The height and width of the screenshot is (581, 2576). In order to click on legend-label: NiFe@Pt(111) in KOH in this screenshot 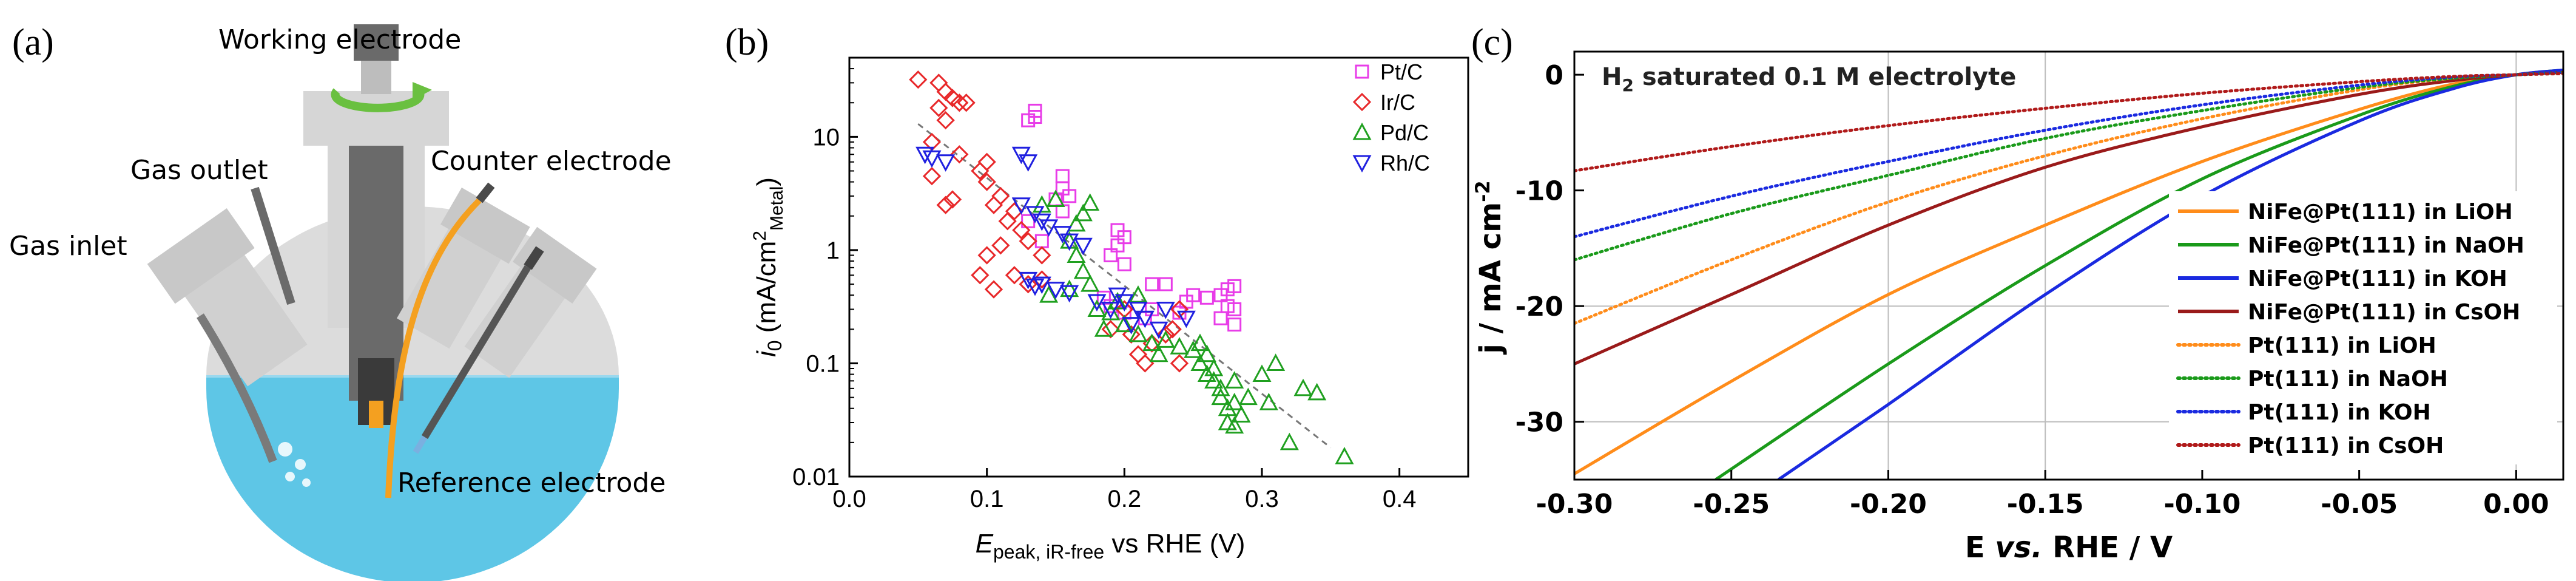, I will do `click(2378, 279)`.